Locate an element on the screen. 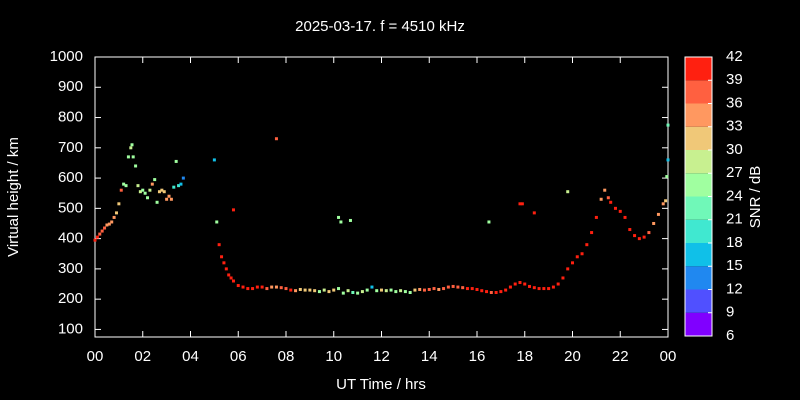  colorbar-tick-label: 39 is located at coordinates (734, 79).